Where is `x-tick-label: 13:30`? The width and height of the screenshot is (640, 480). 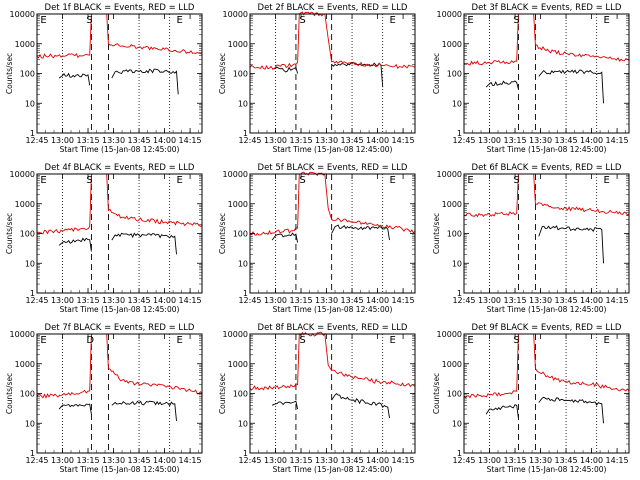
x-tick-label: 13:30 is located at coordinates (540, 300).